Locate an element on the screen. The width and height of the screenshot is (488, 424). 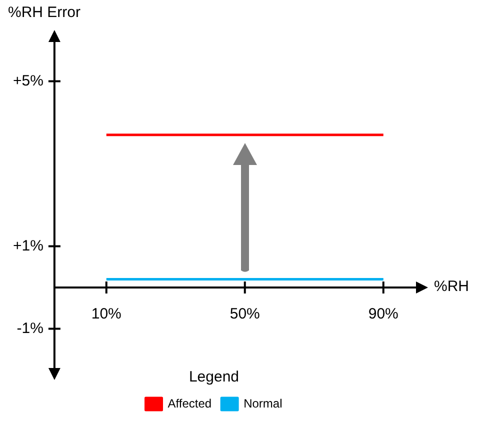
x-tick-label: 10% is located at coordinates (106, 314).